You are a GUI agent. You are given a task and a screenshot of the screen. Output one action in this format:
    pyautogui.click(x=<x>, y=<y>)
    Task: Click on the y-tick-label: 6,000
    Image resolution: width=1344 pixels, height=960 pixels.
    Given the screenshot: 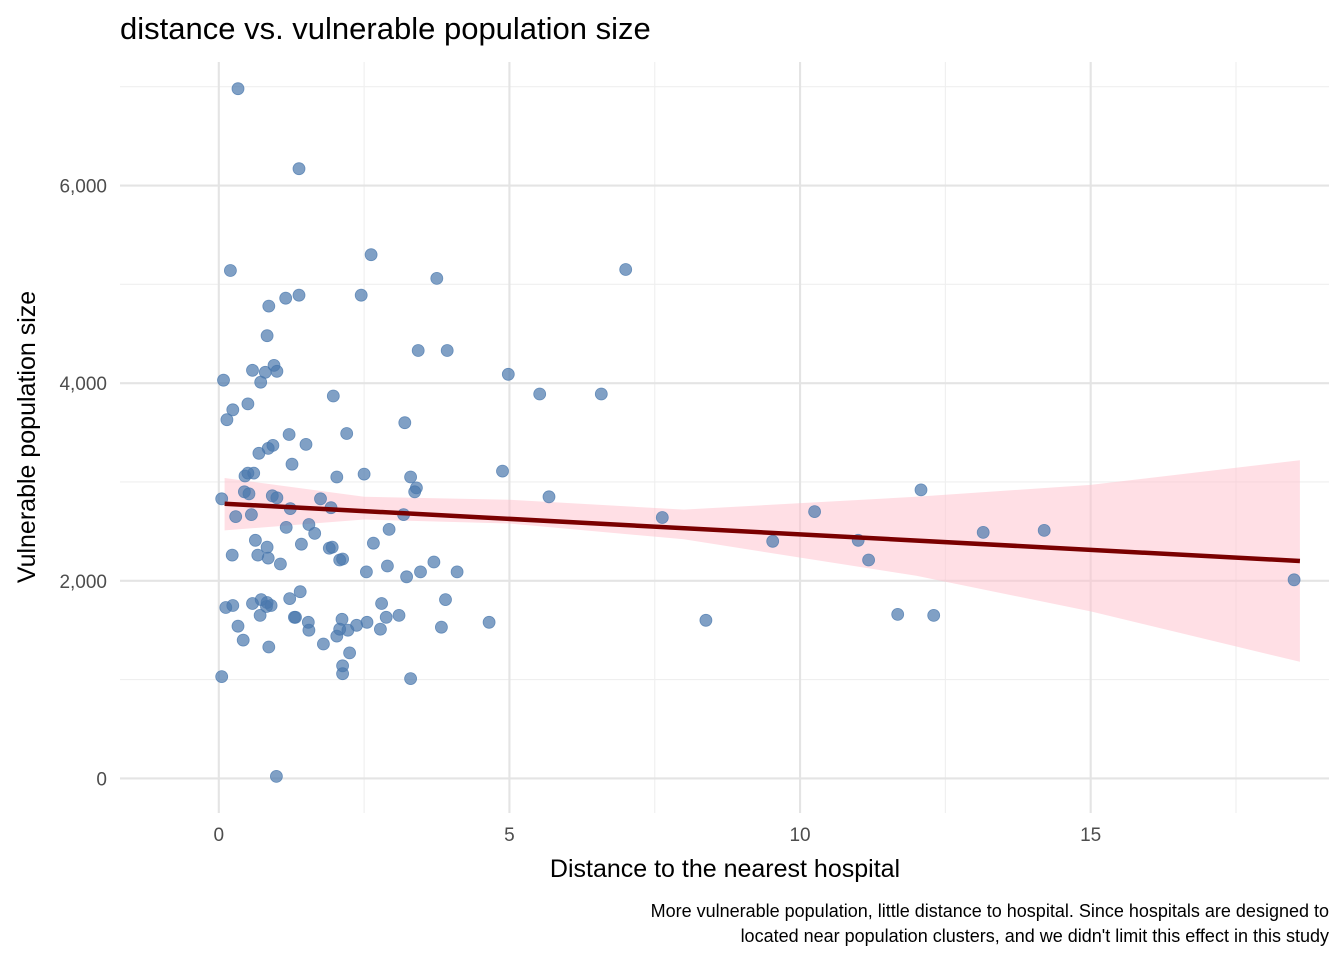 What is the action you would take?
    pyautogui.click(x=83, y=187)
    